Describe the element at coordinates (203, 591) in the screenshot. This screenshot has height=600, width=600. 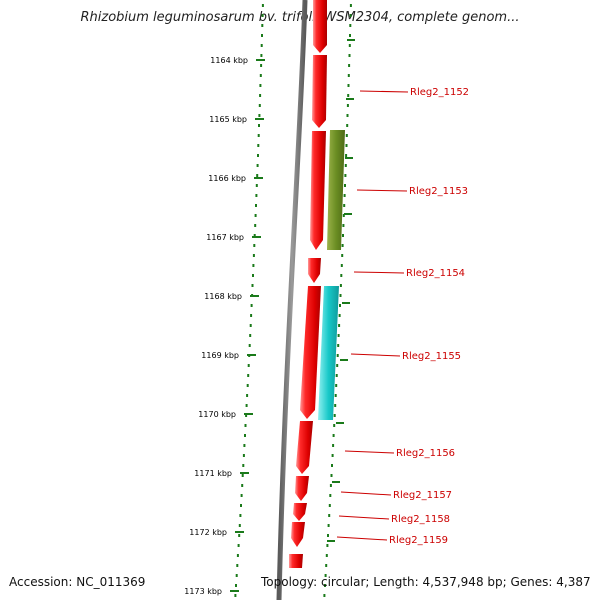
I see `kbp-label-1173: 1173 kbp` at that location.